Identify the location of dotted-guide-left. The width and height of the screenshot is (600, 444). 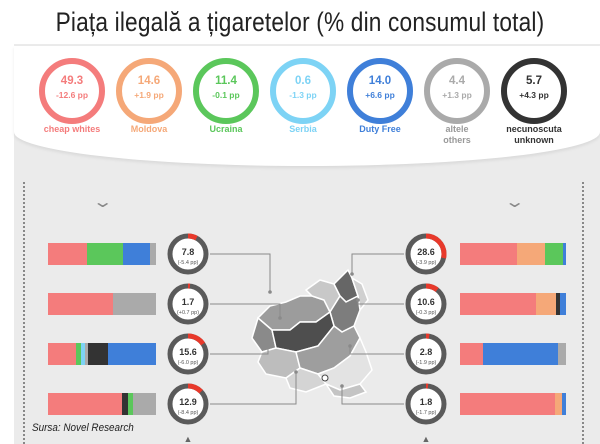
(24, 313).